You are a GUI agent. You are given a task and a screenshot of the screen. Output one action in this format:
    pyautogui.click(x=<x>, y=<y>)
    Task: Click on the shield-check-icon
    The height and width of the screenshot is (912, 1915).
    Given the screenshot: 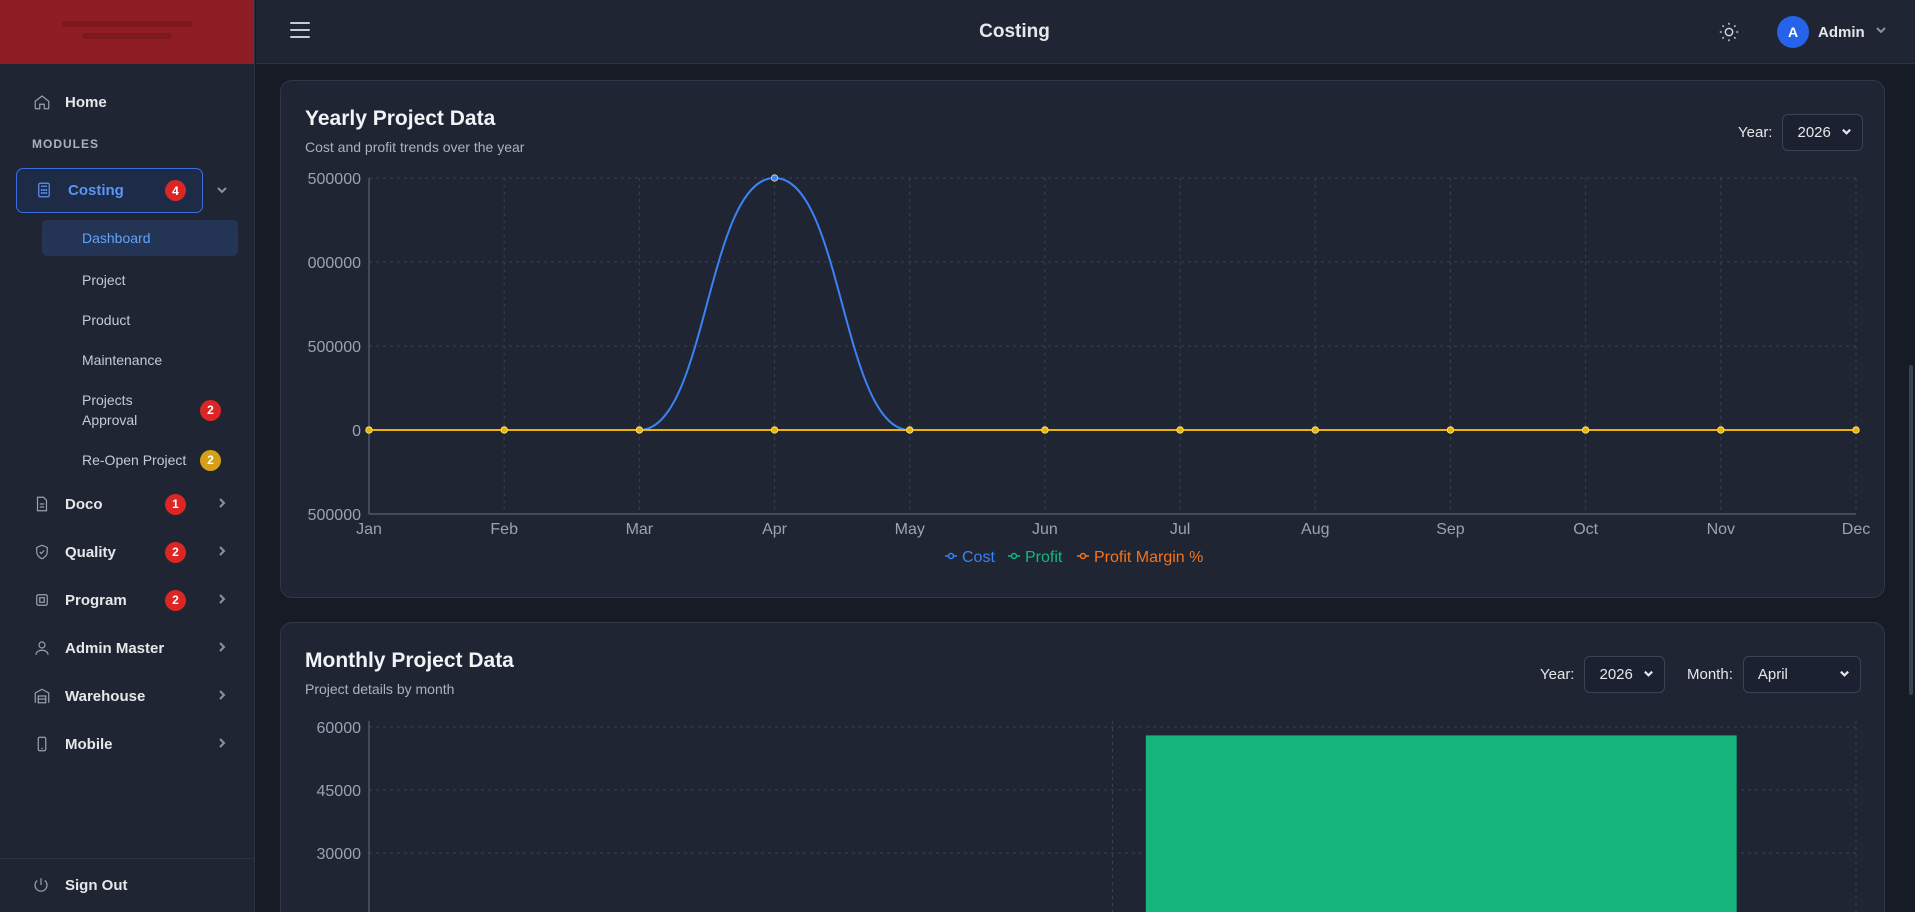 What is the action you would take?
    pyautogui.click(x=42, y=552)
    